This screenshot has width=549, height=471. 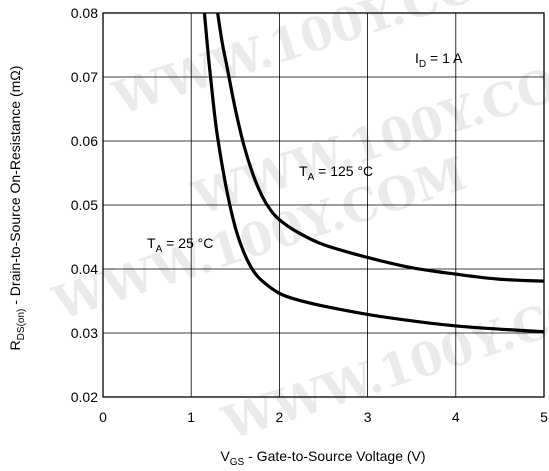 I want to click on x-axis-label: VGS - Gate-to-Source Voltage (V), so click(x=322, y=458).